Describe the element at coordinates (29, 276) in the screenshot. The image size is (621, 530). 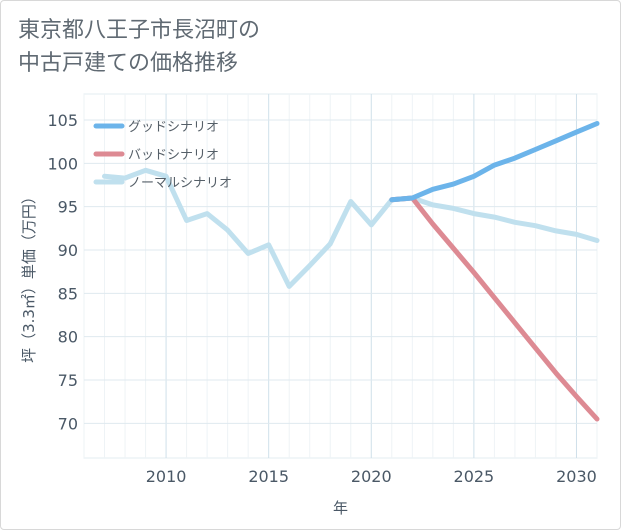
I see `y-axis-title: 坪（3.3㎡）単価（万円）` at that location.